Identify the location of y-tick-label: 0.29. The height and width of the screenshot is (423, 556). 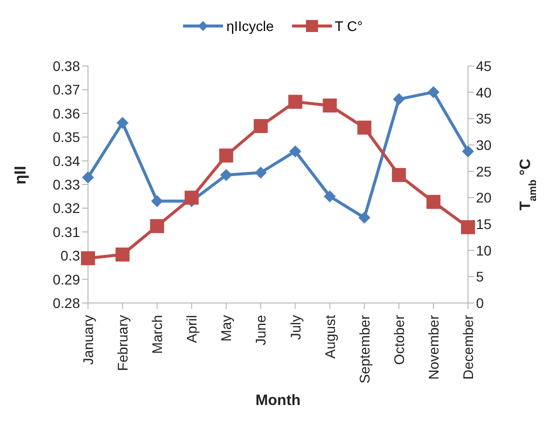
(66, 279).